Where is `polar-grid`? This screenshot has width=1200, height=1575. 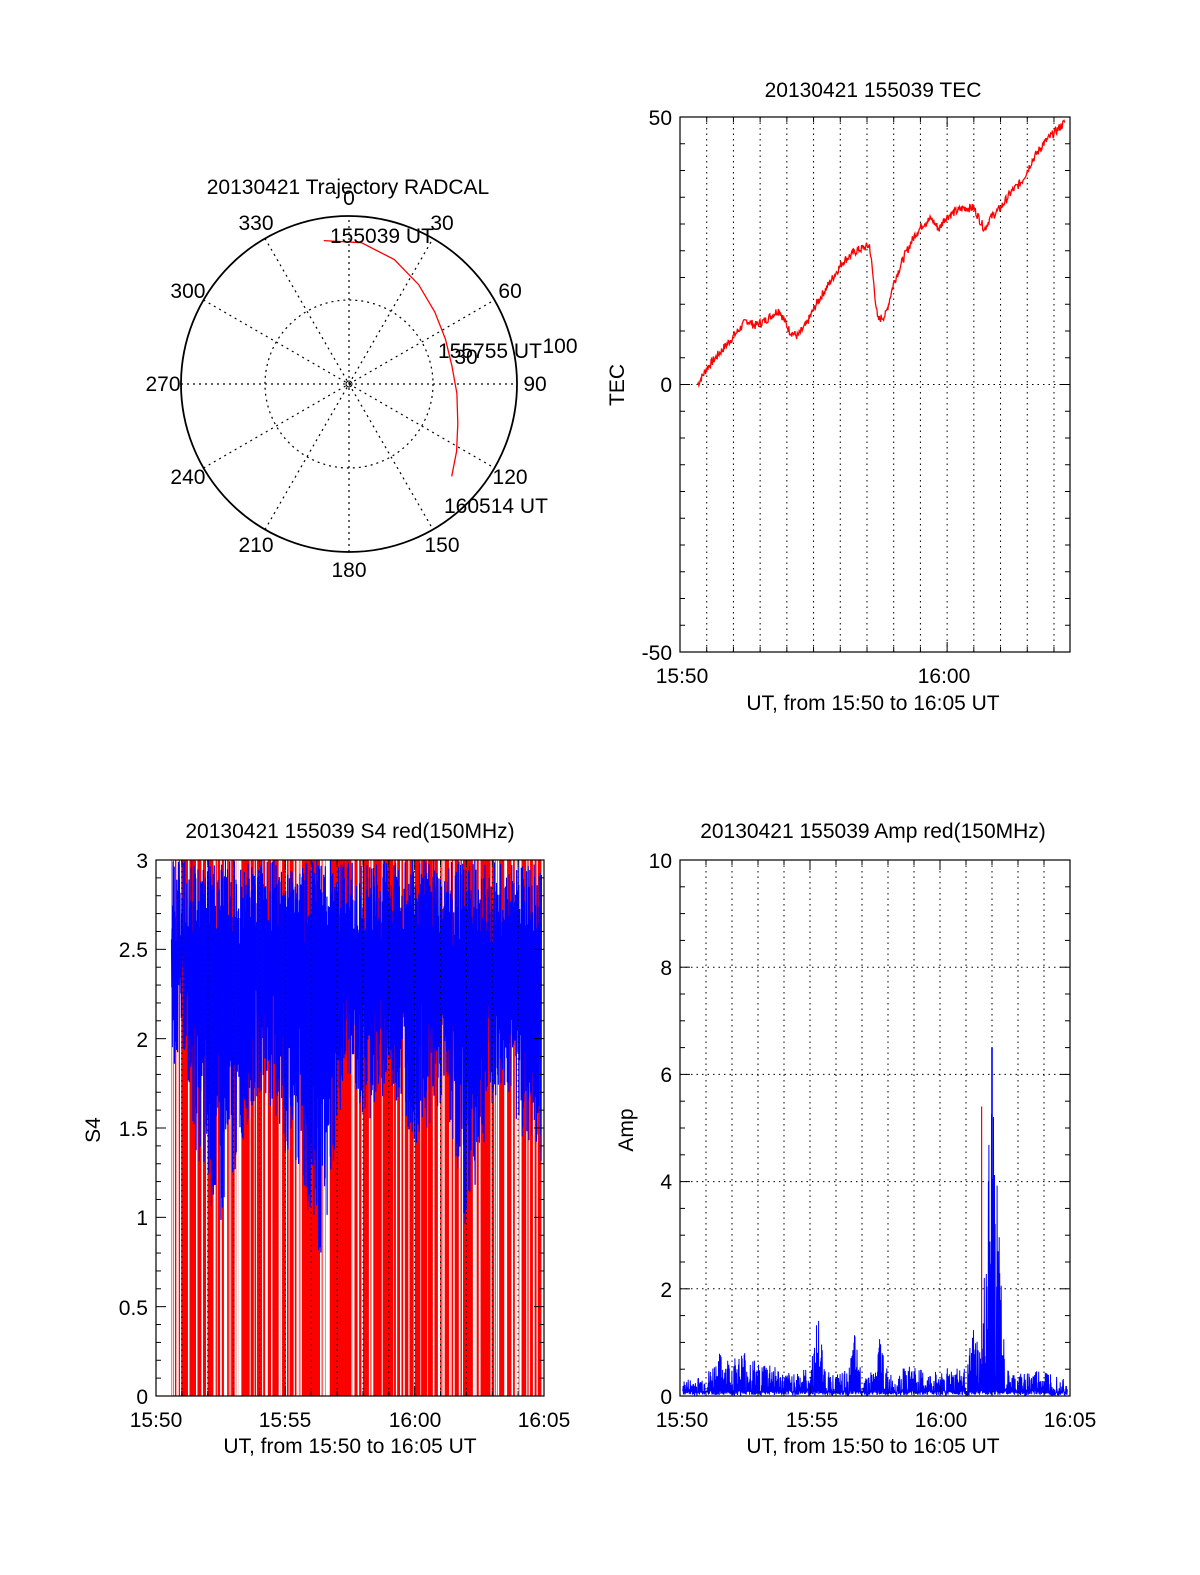 polar-grid is located at coordinates (349, 384).